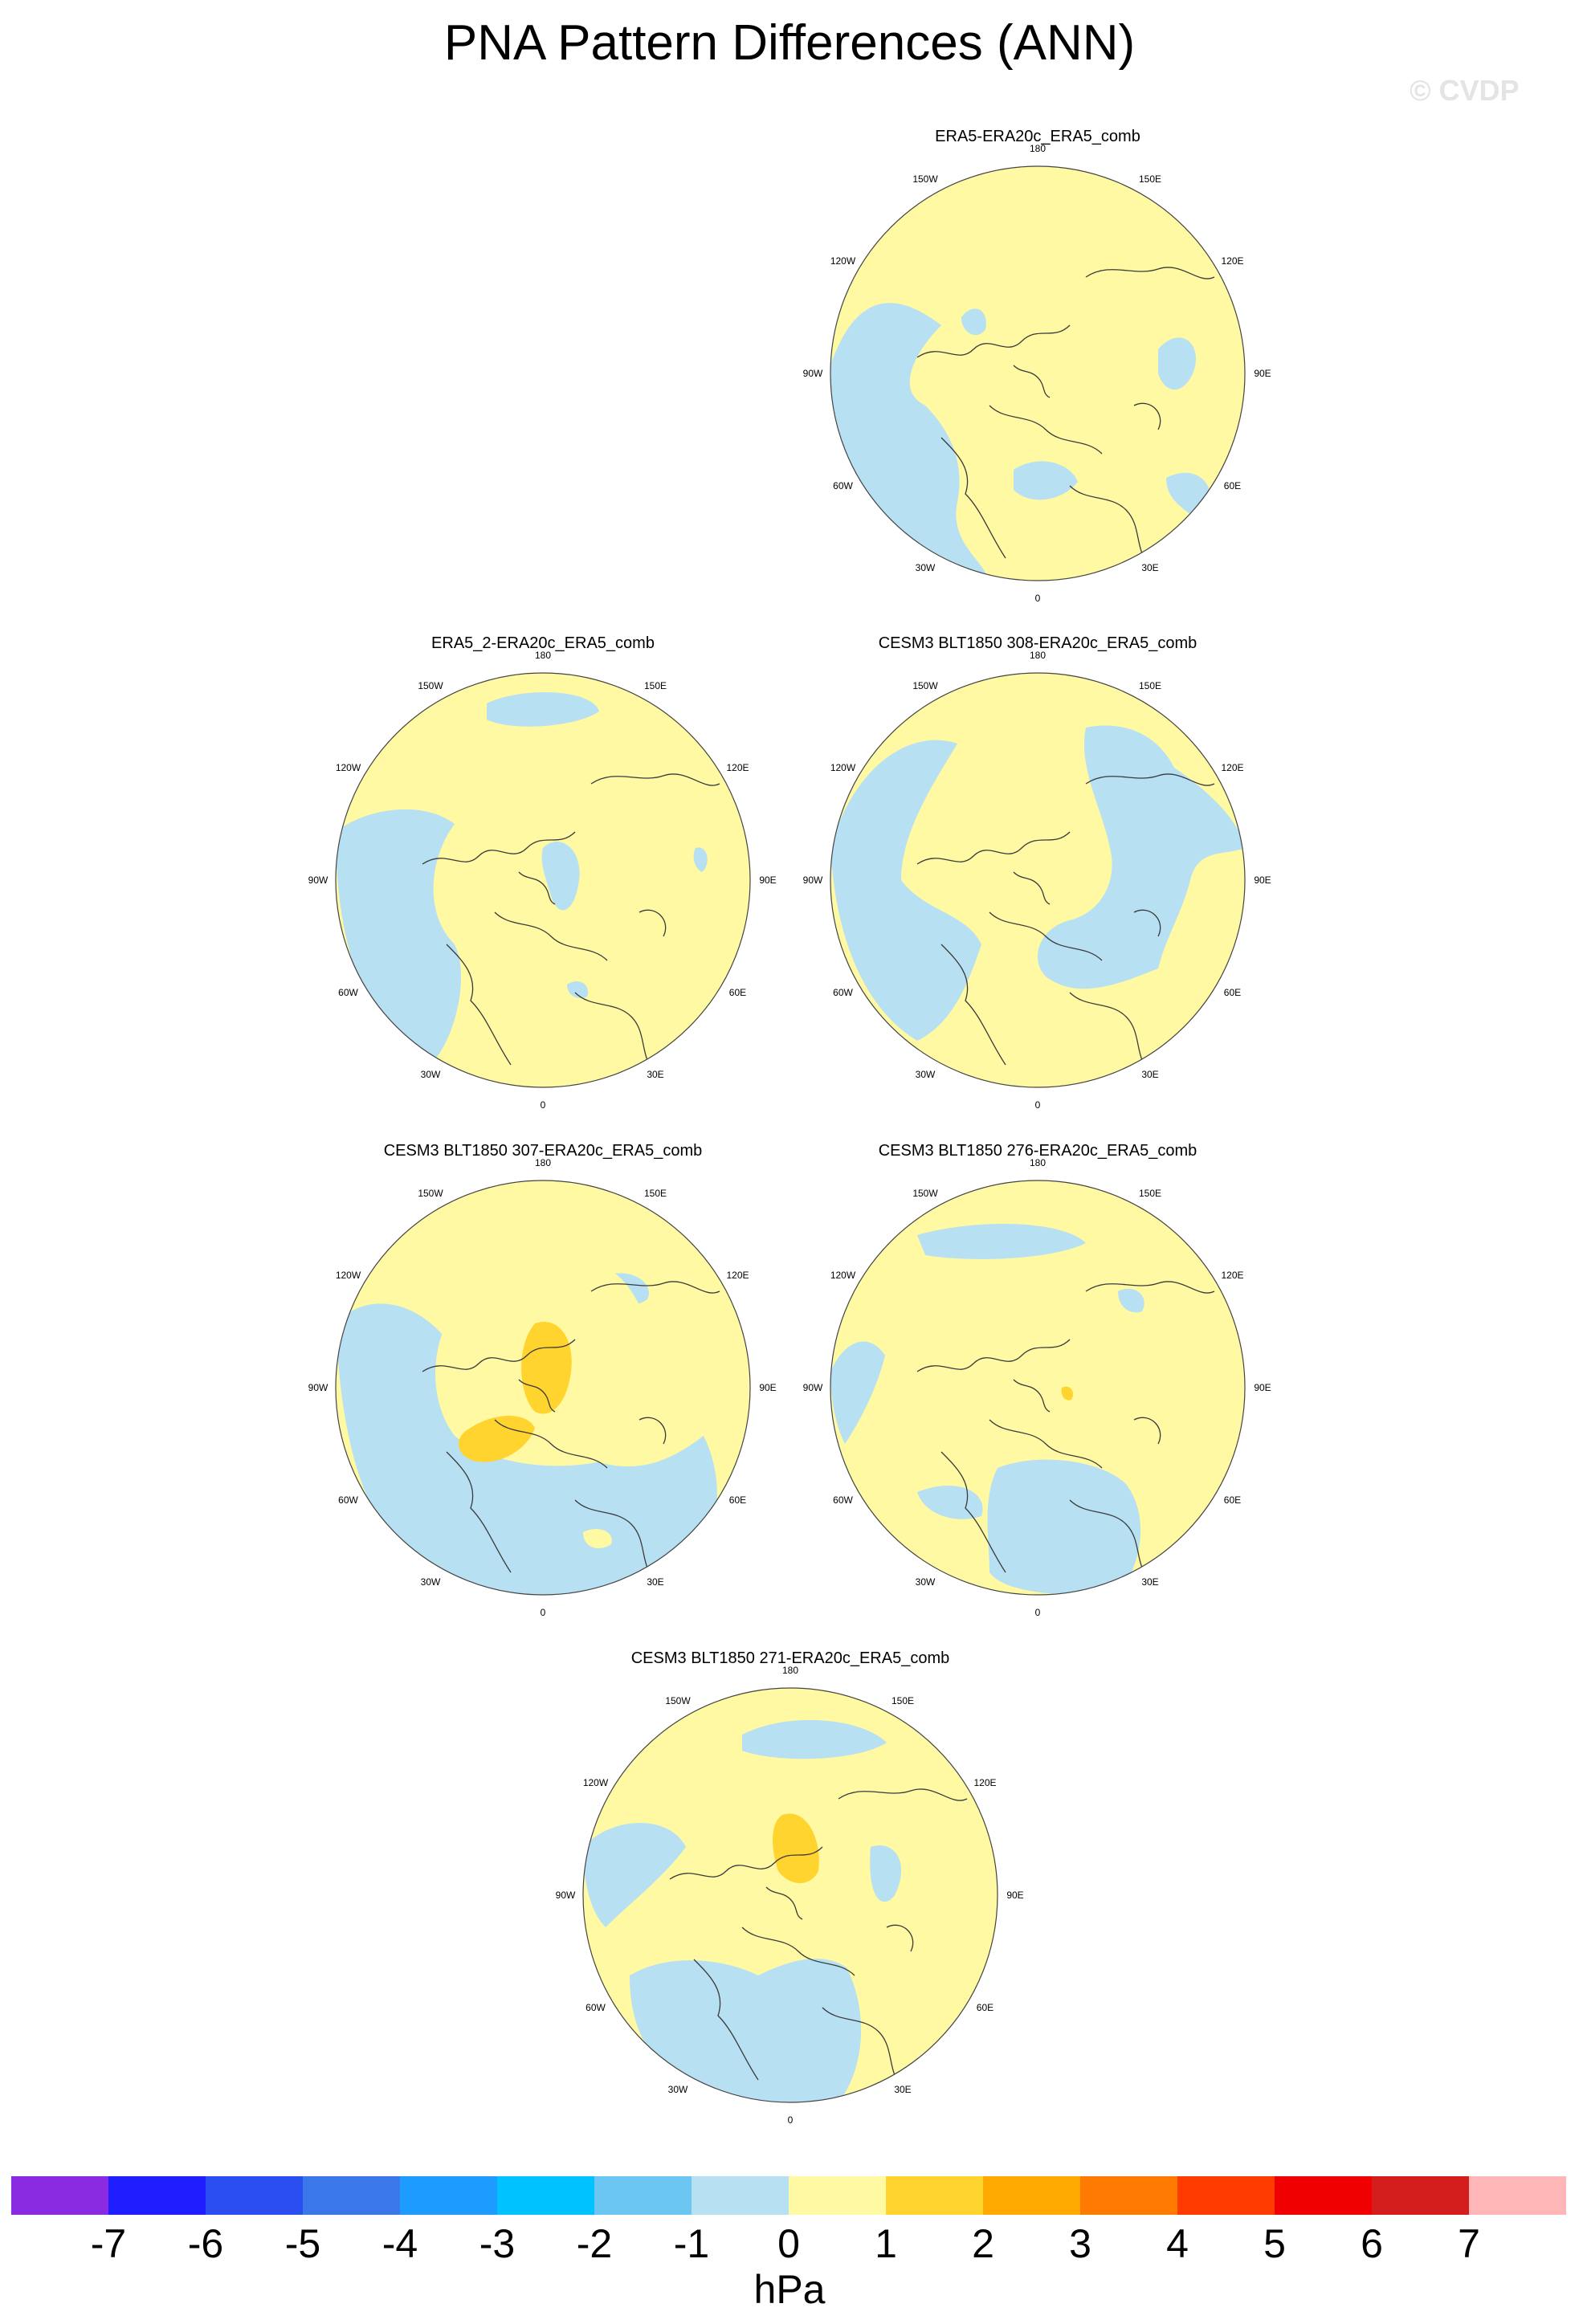 Image resolution: width=1579 pixels, height=2324 pixels. I want to click on colorbar-tick-label: -6, so click(205, 2244).